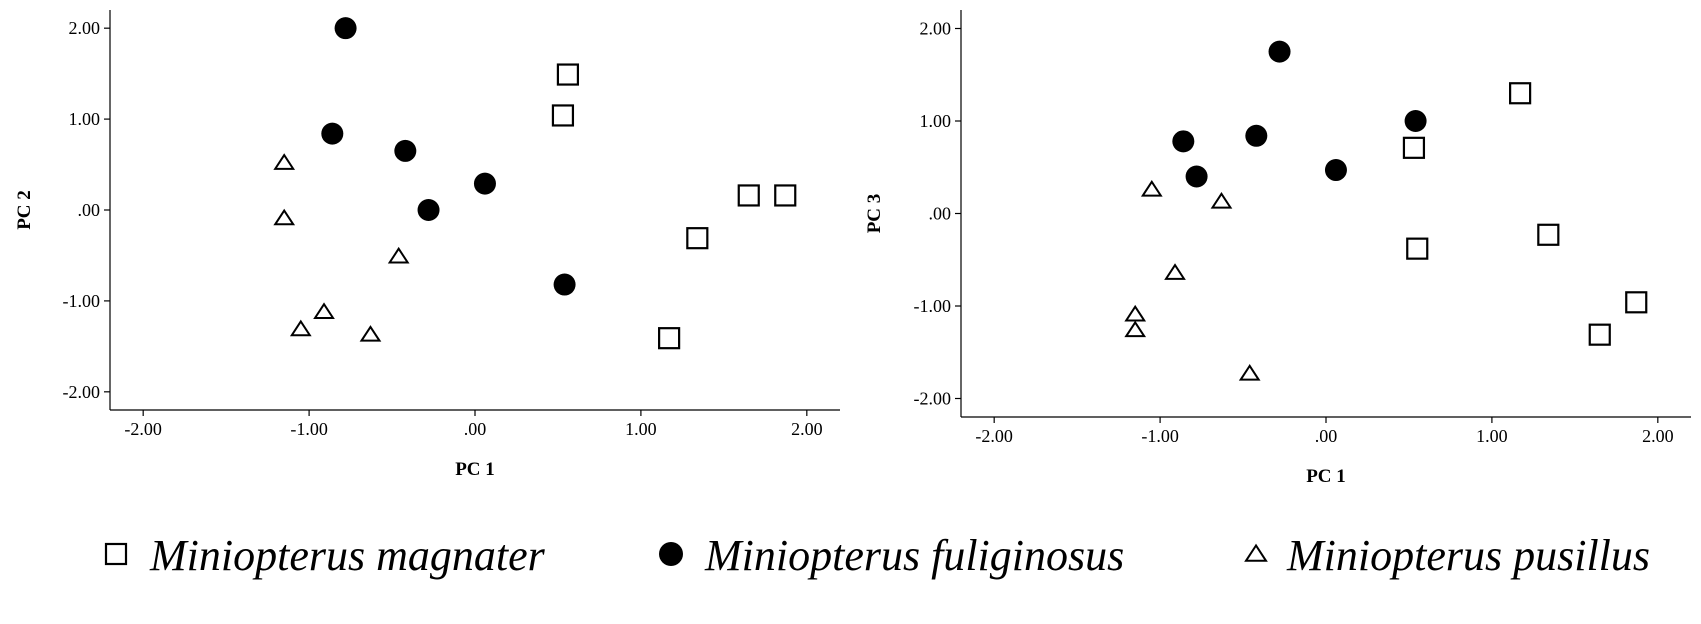  What do you see at coordinates (671, 554) in the screenshot?
I see `legend-marker-circle` at bounding box center [671, 554].